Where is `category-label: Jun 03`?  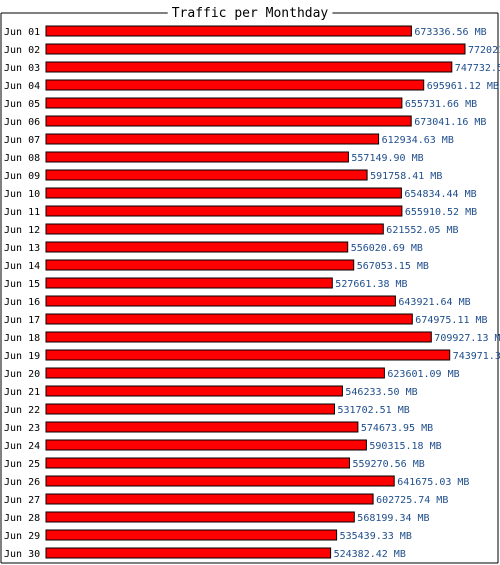 category-label: Jun 03 is located at coordinates (22, 68).